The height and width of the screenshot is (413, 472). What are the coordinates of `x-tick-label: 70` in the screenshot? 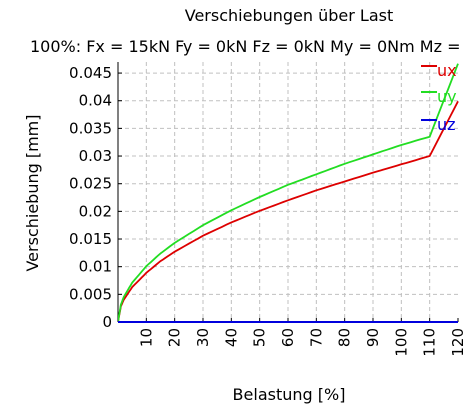 It's located at (316, 337).